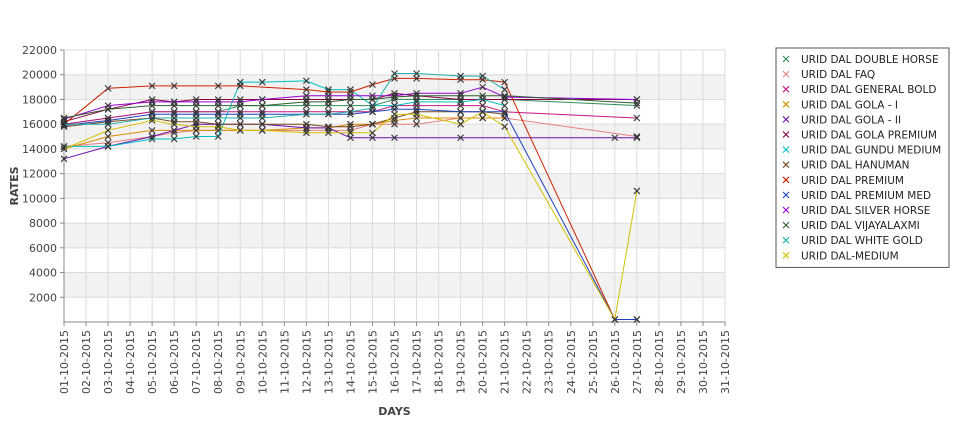 The height and width of the screenshot is (429, 975). Describe the element at coordinates (859, 90) in the screenshot. I see `legend-item: URID DAL GENERAL BOLD` at that location.